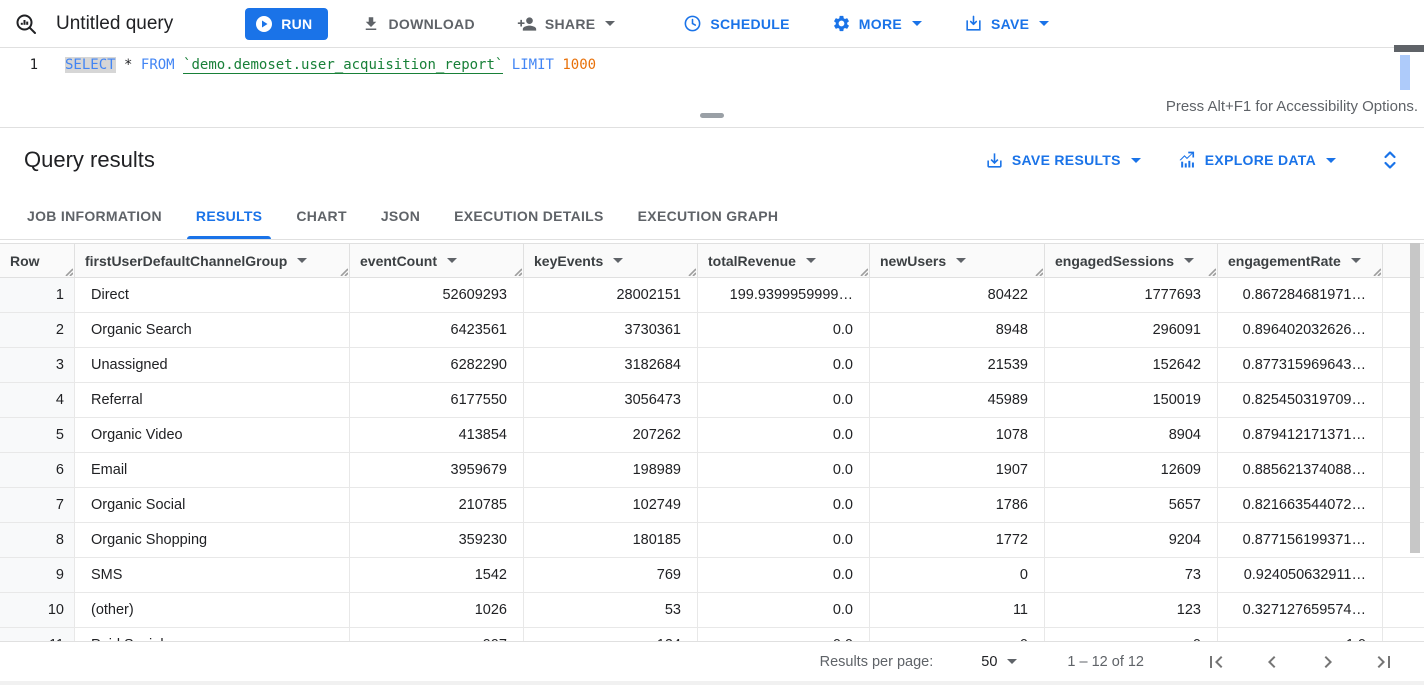  What do you see at coordinates (212, 330) in the screenshot?
I see `cell-firstuserdefaultchannelgroup: Organic Search` at bounding box center [212, 330].